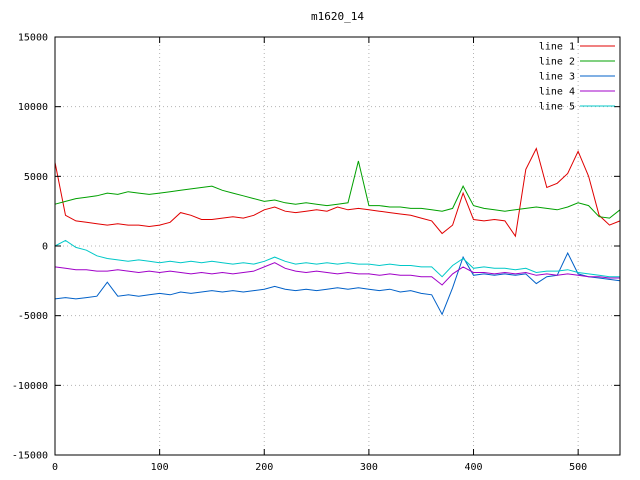 This screenshot has width=640, height=480. What do you see at coordinates (160, 467) in the screenshot?
I see `x-tick-label: 100` at bounding box center [160, 467].